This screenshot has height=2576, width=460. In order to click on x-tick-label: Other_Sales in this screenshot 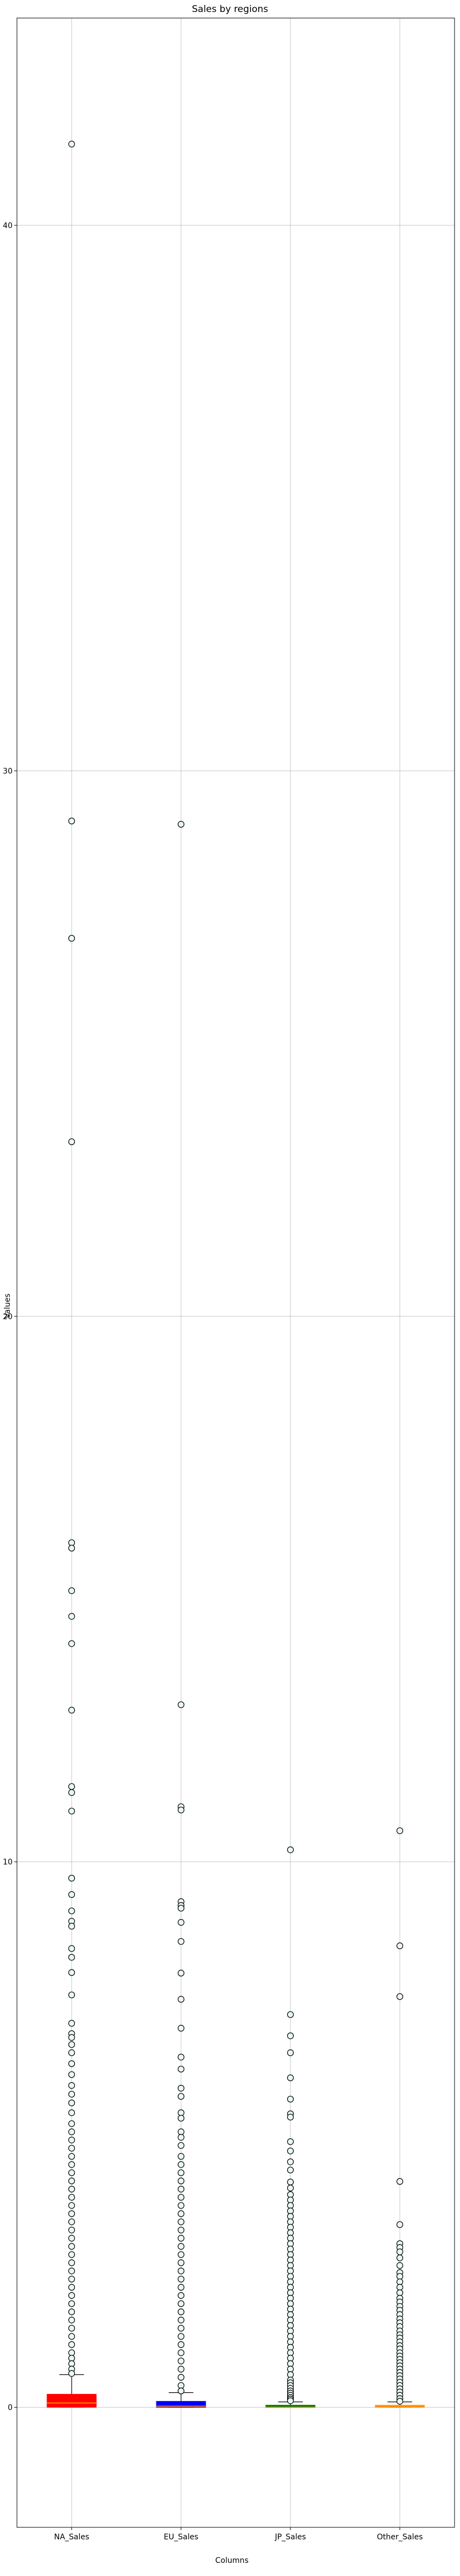, I will do `click(400, 2537)`.